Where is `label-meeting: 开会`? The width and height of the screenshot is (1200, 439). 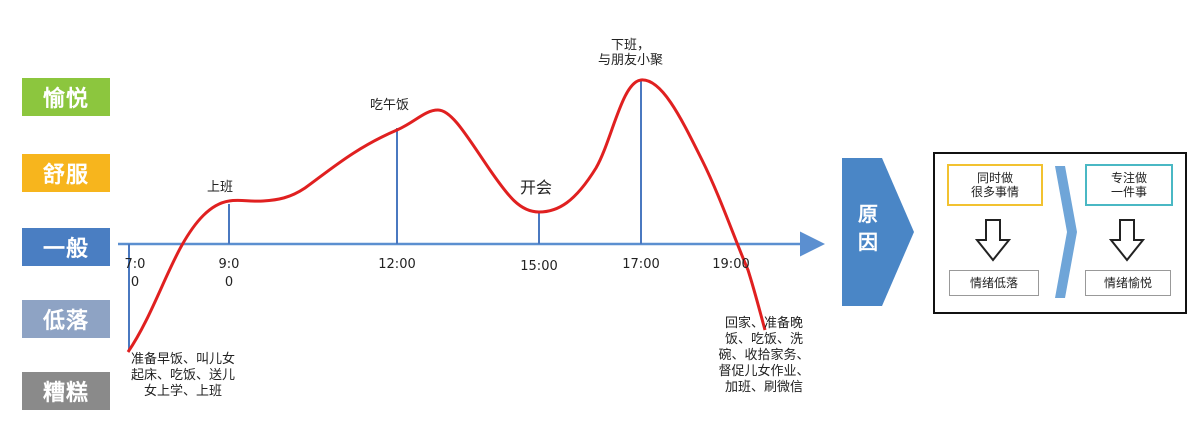
label-meeting: 开会 is located at coordinates (536, 187).